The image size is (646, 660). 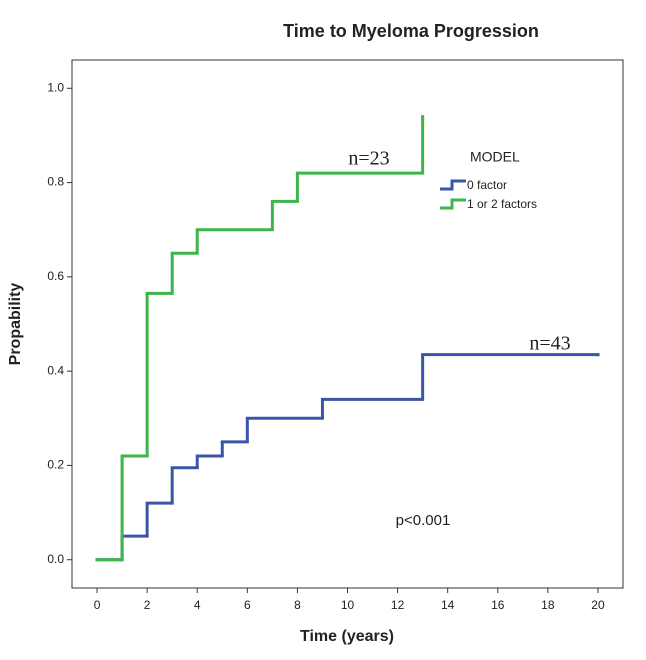 What do you see at coordinates (55, 370) in the screenshot?
I see `y-tick-label: 0.4` at bounding box center [55, 370].